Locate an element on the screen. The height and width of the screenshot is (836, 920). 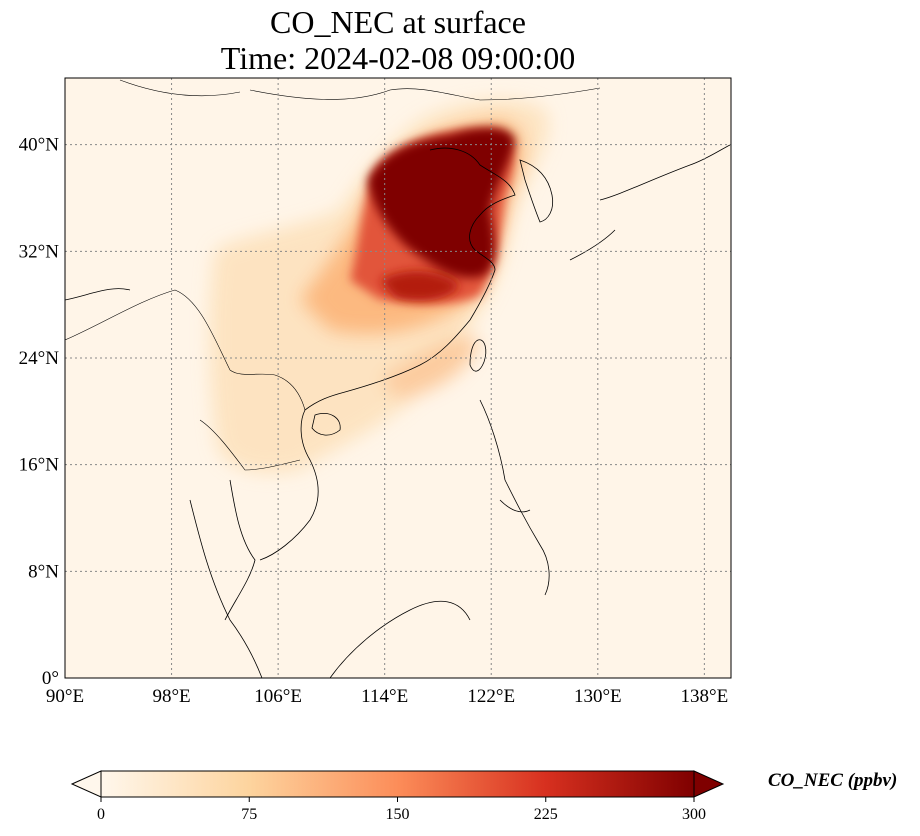
lat-tick-label: 40°N is located at coordinates (39, 145).